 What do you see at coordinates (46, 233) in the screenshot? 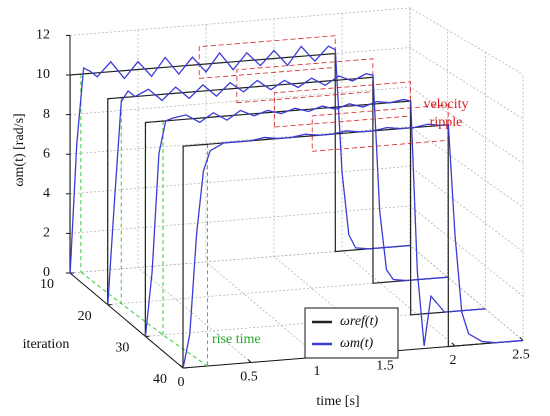
I see `z-tick-label: 2` at bounding box center [46, 233].